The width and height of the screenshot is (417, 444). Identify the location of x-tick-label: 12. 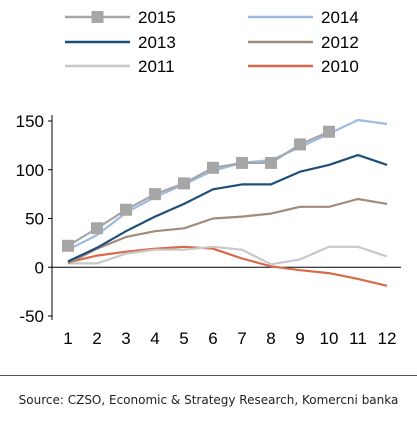
(387, 338).